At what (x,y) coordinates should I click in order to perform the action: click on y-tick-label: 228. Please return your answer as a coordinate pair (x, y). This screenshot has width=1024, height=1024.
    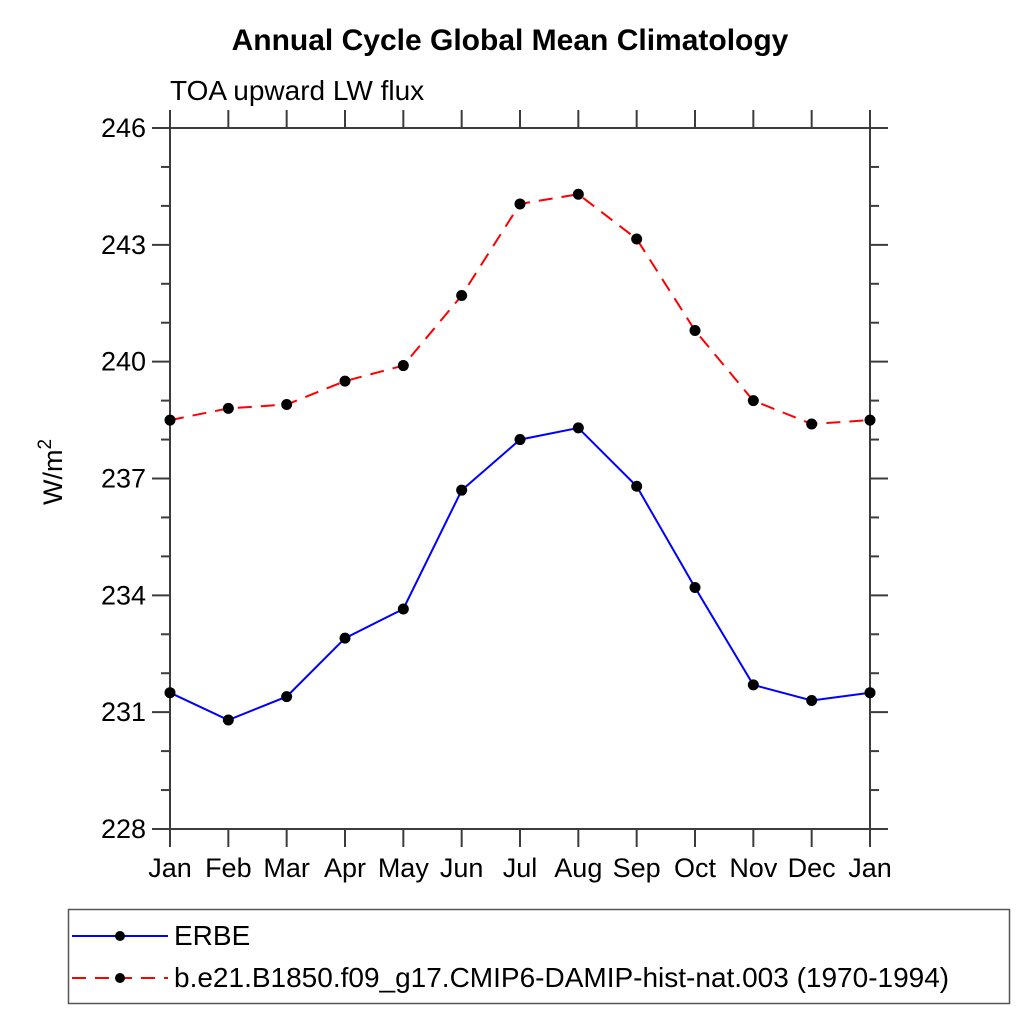
    Looking at the image, I should click on (123, 829).